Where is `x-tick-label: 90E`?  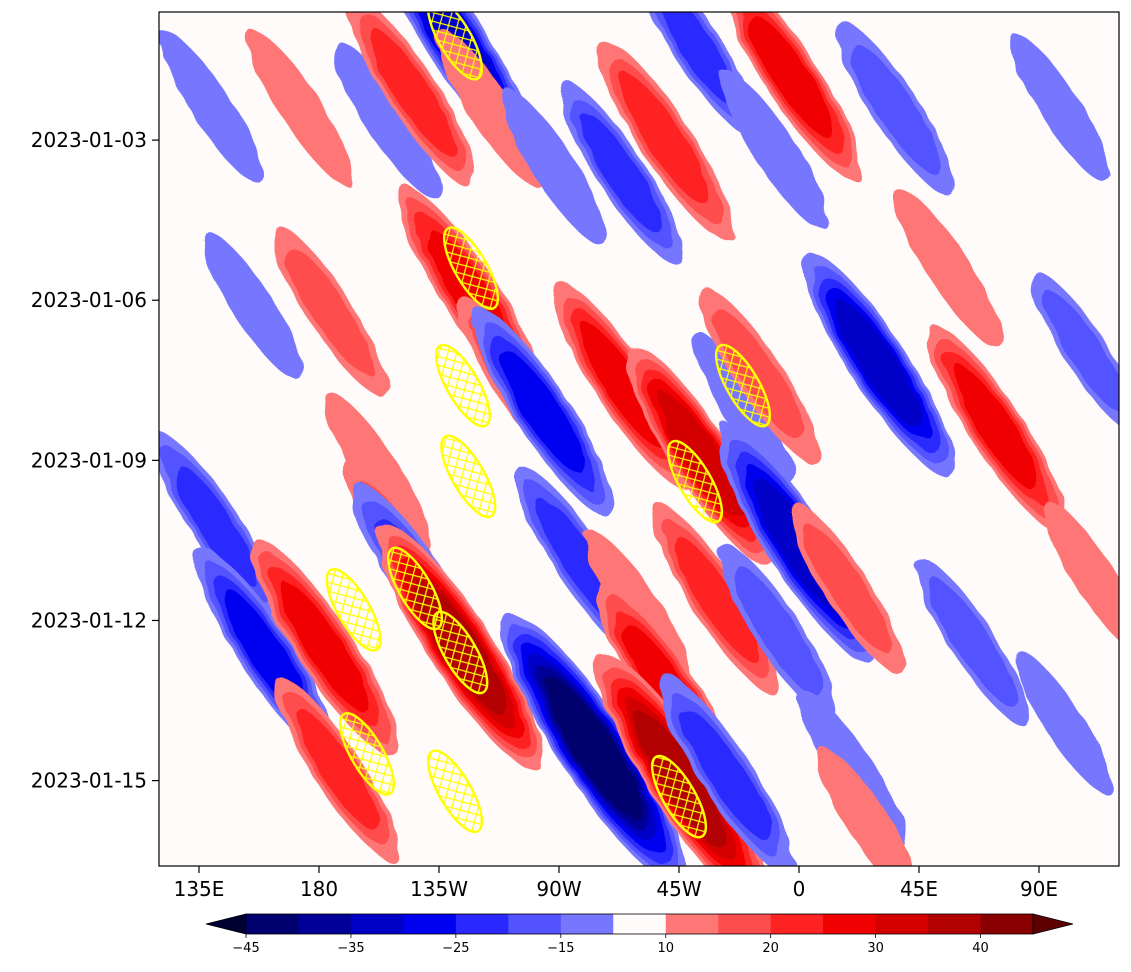 x-tick-label: 90E is located at coordinates (1039, 889).